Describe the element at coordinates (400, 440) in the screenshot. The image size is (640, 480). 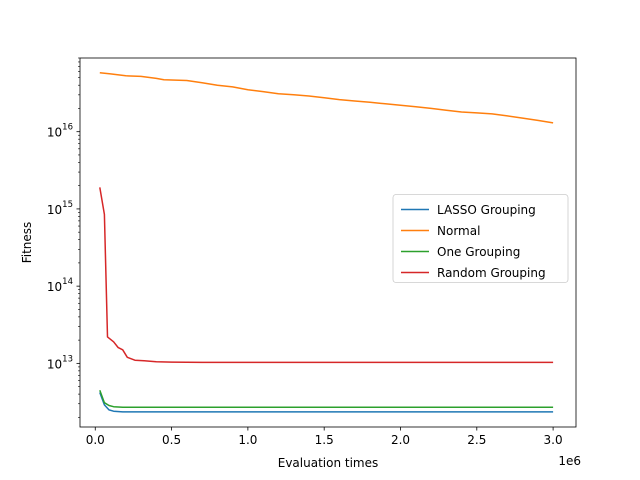
I see `x-tick-label: 2.0` at that location.